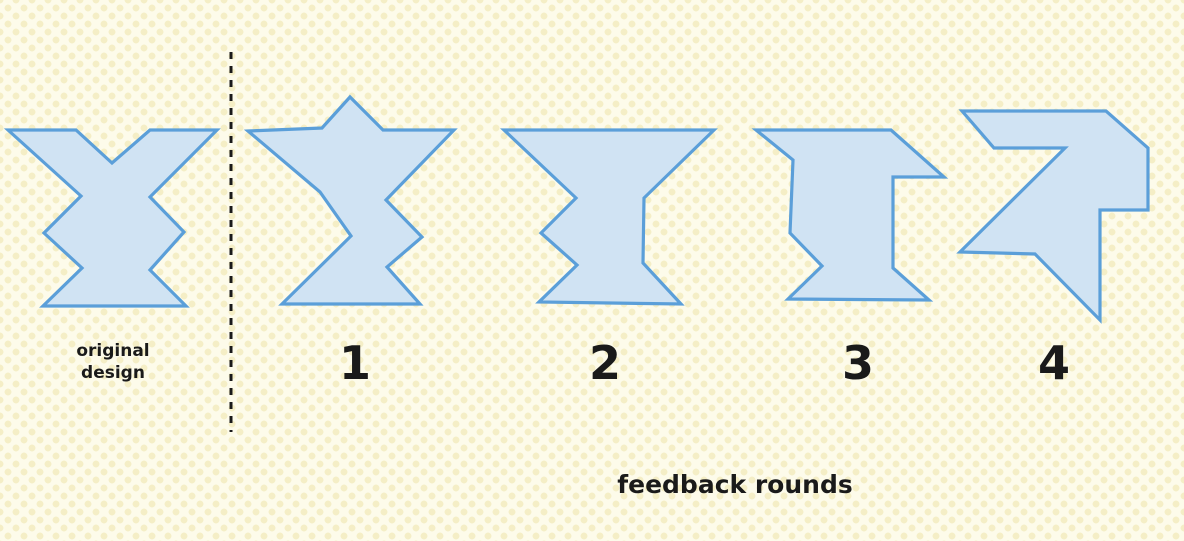 Image resolution: width=1184 pixels, height=541 pixels. I want to click on round-2-shape, so click(608, 217).